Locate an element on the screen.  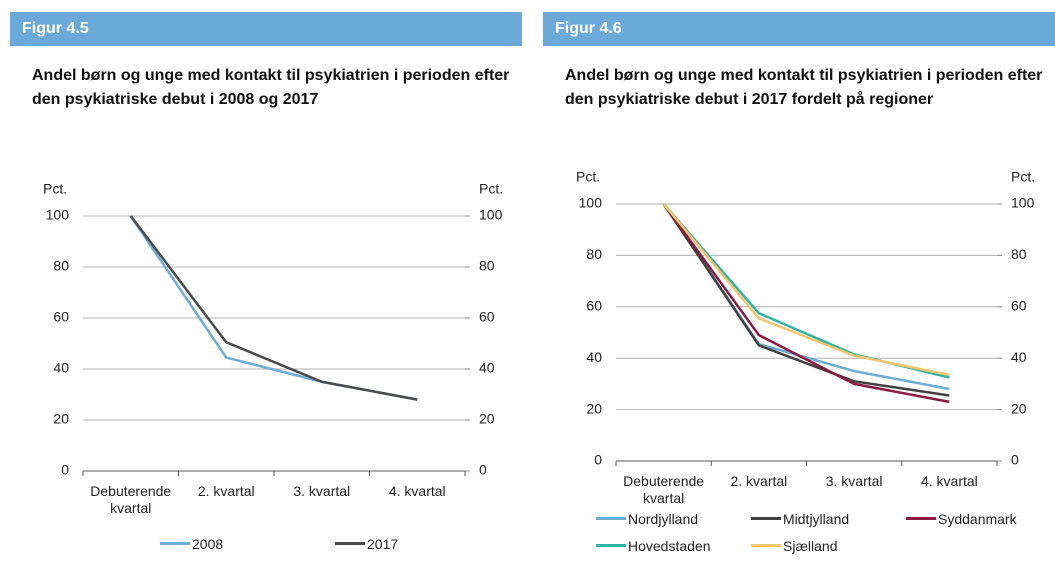
legend-label: 2017 is located at coordinates (383, 543).